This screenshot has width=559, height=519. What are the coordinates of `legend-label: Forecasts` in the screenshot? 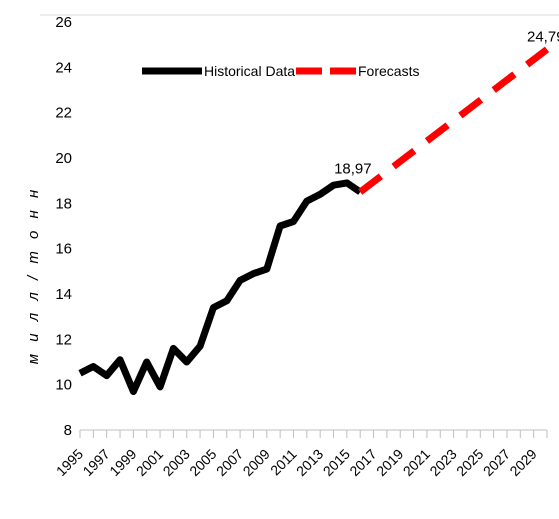 It's located at (388, 71).